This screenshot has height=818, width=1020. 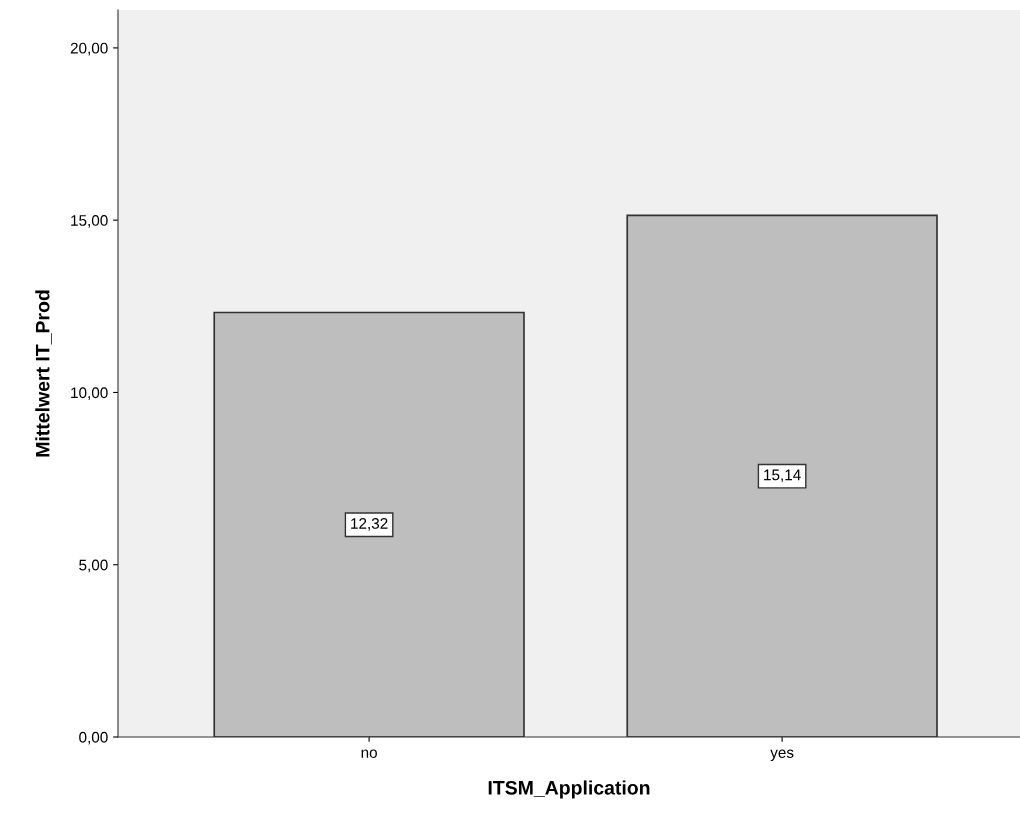 What do you see at coordinates (89, 393) in the screenshot?
I see `y-tick-label: 10,00` at bounding box center [89, 393].